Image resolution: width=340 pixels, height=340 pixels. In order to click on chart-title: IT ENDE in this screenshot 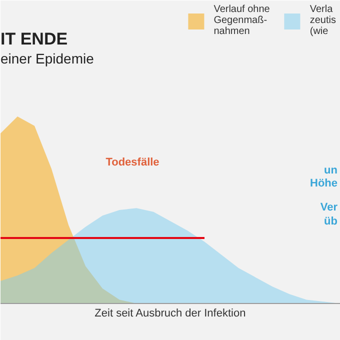, I will do `click(34, 39)`.